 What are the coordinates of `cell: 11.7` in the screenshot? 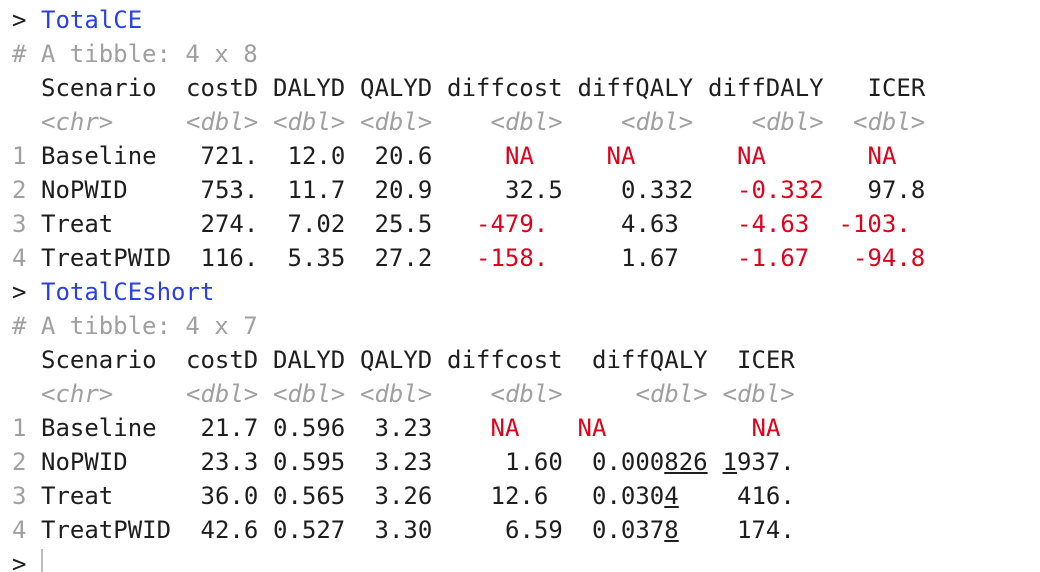 It's located at (316, 190).